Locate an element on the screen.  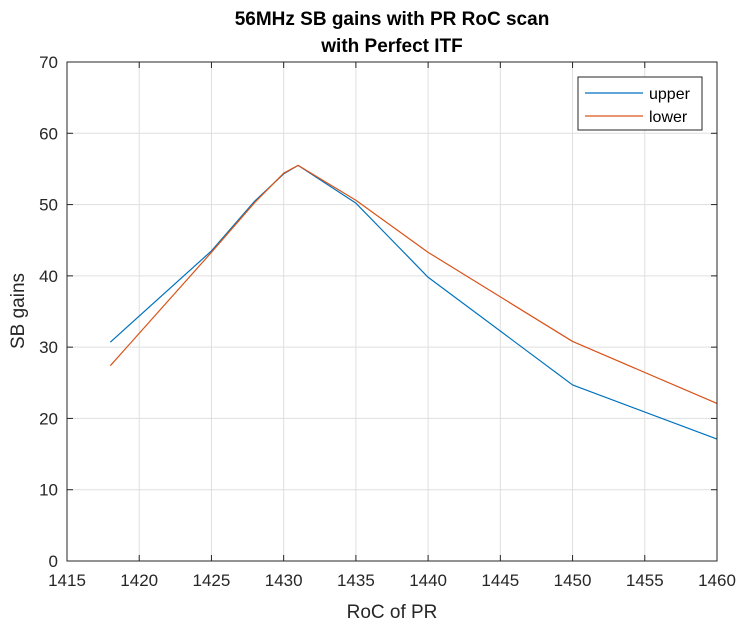
x-tick-label: 1435 is located at coordinates (356, 580).